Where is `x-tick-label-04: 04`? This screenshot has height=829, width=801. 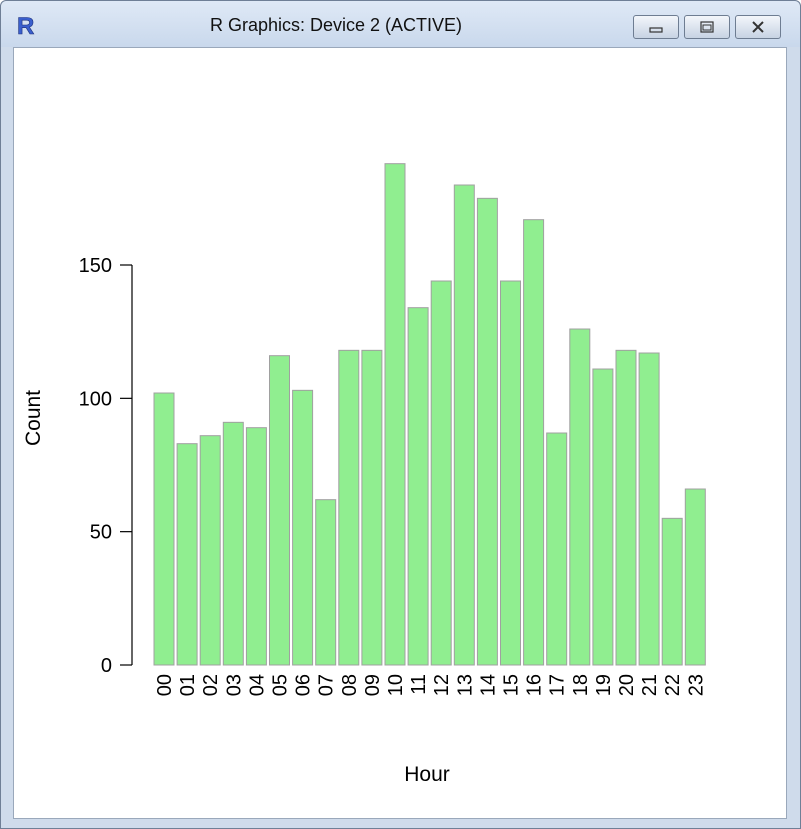
x-tick-label-04: 04 is located at coordinates (257, 685).